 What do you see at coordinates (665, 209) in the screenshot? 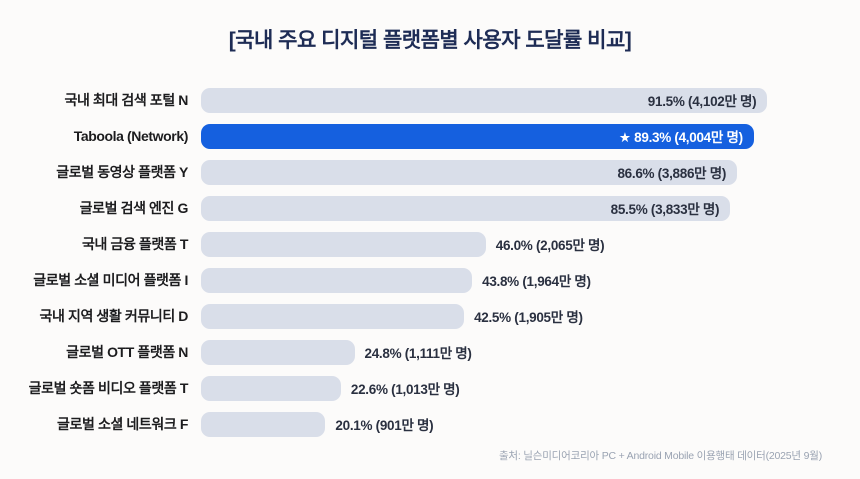
I see `bar-value-label: 85.5% (3,833만 명)` at bounding box center [665, 209].